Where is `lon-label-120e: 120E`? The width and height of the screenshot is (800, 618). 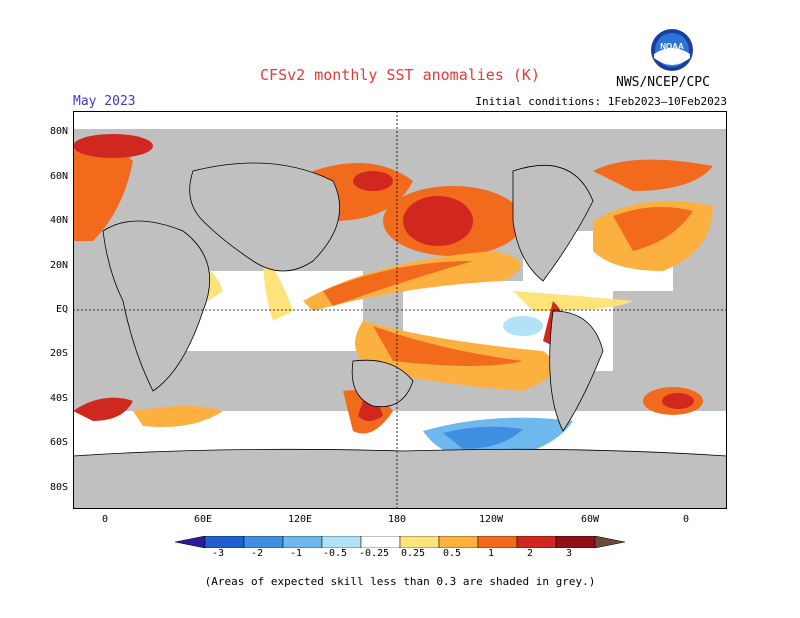
lon-label-120e: 120E is located at coordinates (300, 519).